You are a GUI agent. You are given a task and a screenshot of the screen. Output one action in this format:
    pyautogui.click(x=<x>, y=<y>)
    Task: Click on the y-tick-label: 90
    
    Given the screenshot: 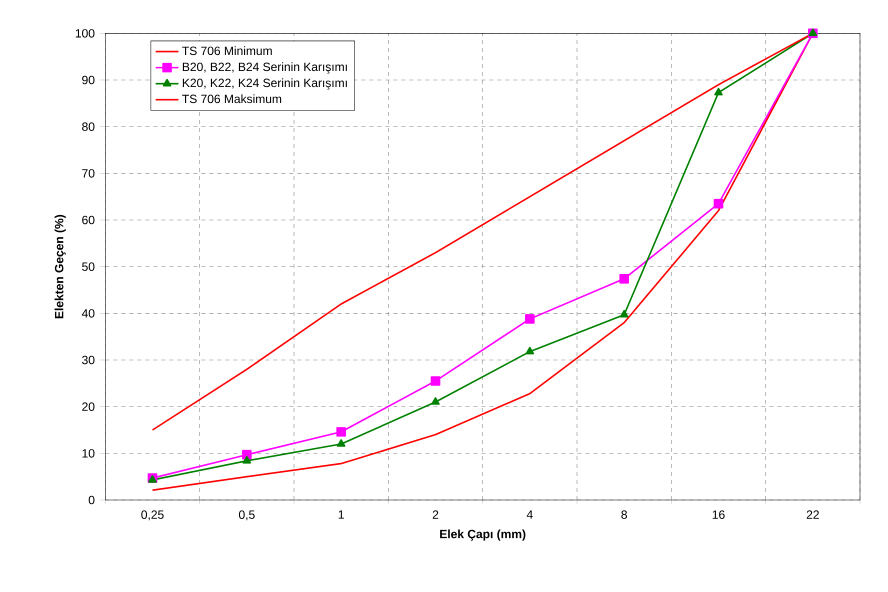 What is the action you would take?
    pyautogui.click(x=88, y=80)
    